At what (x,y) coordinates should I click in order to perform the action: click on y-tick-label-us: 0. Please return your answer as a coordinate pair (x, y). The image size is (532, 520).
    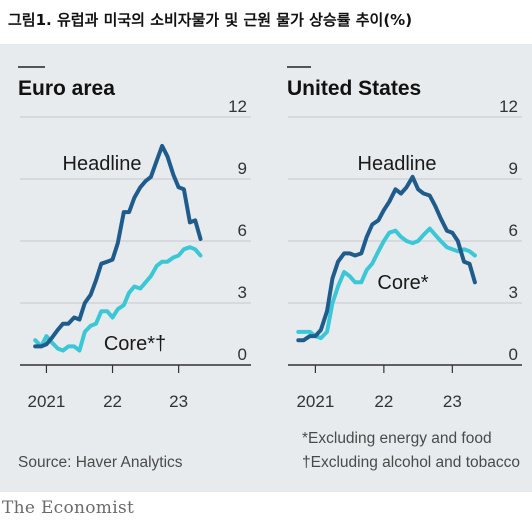
    Looking at the image, I should click on (513, 354).